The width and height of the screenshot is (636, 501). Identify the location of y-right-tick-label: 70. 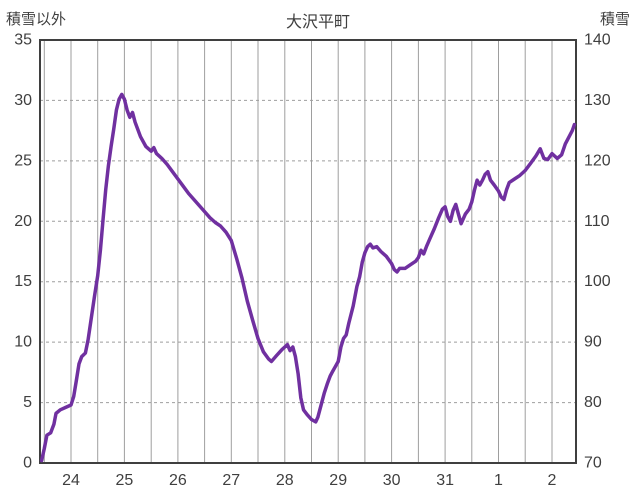
(593, 463).